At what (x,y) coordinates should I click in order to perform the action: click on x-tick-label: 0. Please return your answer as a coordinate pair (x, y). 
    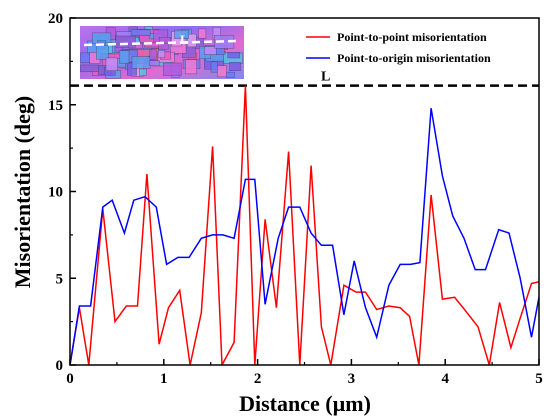
    Looking at the image, I should click on (70, 379).